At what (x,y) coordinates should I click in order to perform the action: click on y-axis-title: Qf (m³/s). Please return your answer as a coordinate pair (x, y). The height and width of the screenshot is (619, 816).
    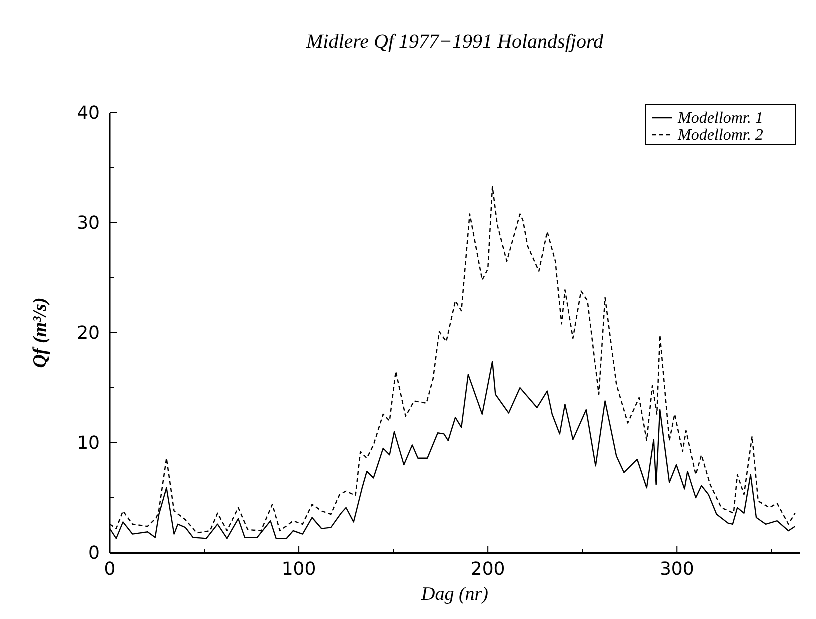
    Looking at the image, I should click on (40, 333).